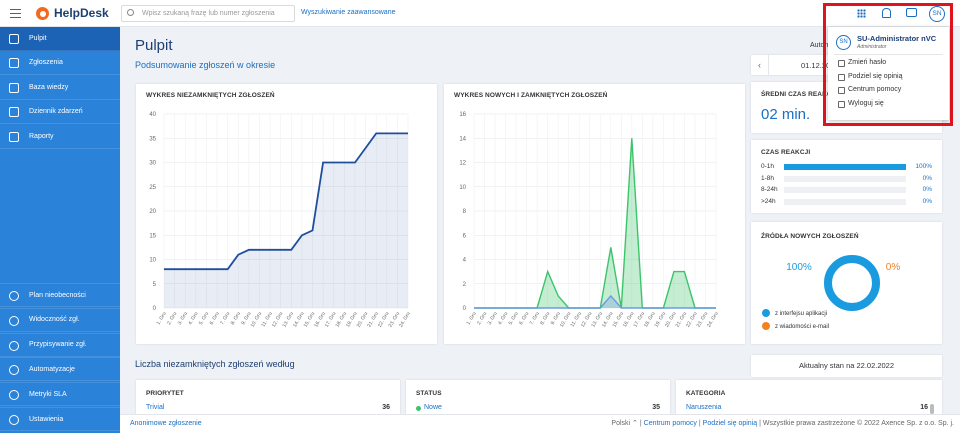  I want to click on nav-label: Zgłoszenia, so click(46, 63).